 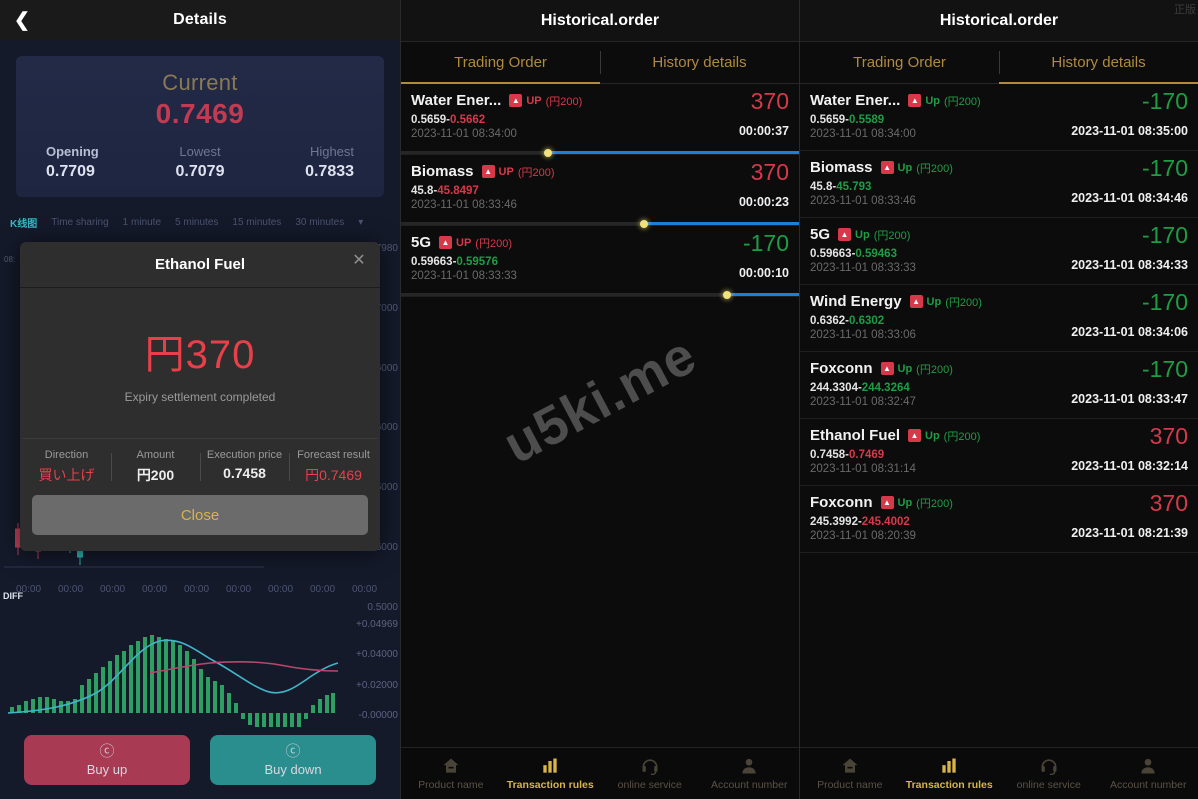 I want to click on kline-option-2: 5 minutes, so click(x=197, y=222).